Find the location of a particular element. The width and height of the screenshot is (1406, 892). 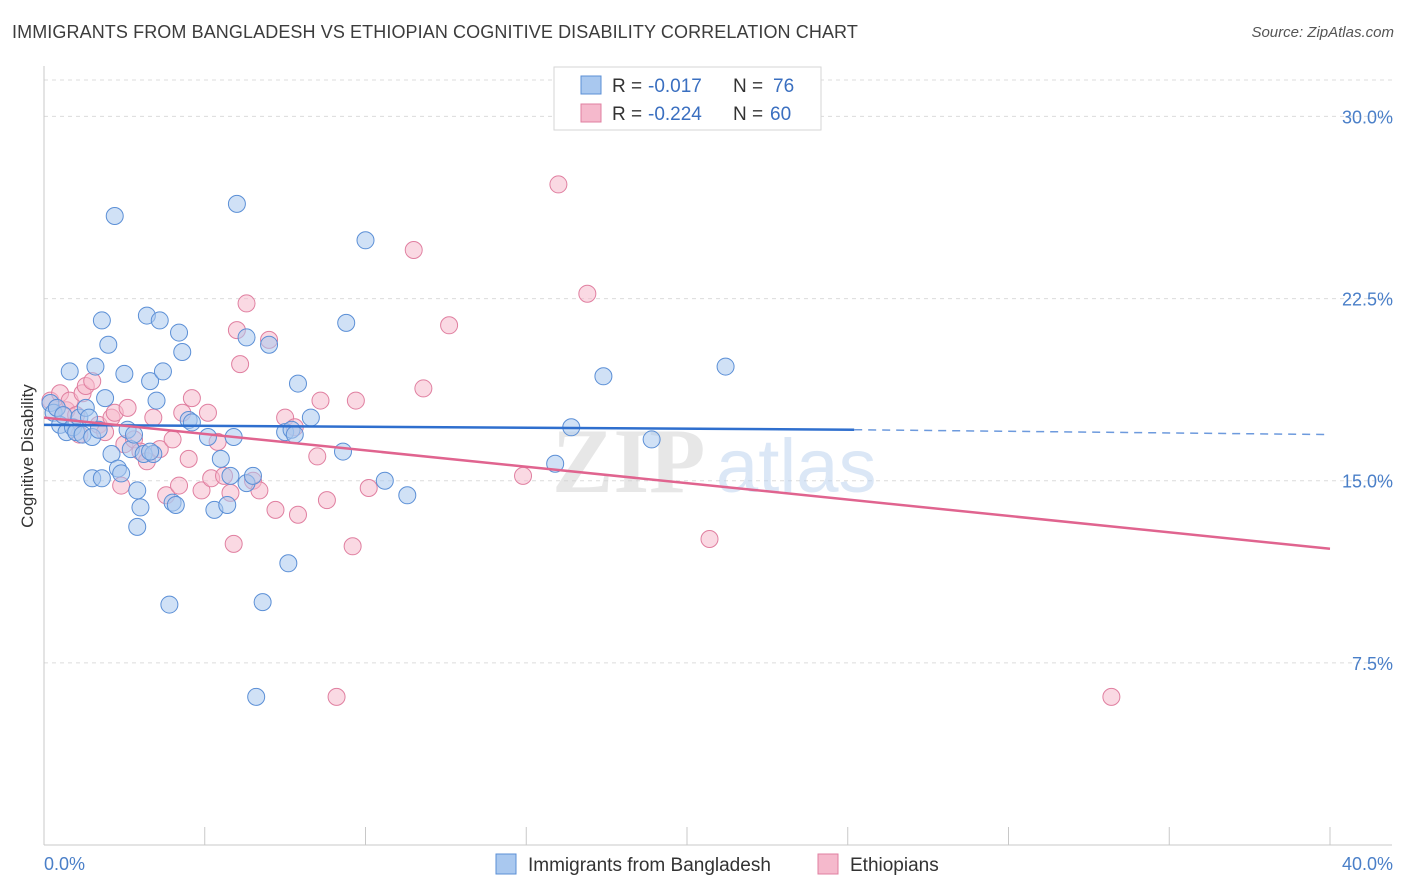

legend-r-label-blue: R = is located at coordinates (627, 86).